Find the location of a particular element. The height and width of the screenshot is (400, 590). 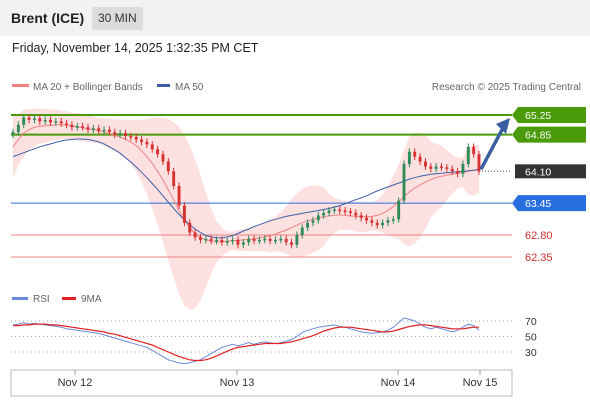

rsi-ma-legend-swatch is located at coordinates (69, 298).